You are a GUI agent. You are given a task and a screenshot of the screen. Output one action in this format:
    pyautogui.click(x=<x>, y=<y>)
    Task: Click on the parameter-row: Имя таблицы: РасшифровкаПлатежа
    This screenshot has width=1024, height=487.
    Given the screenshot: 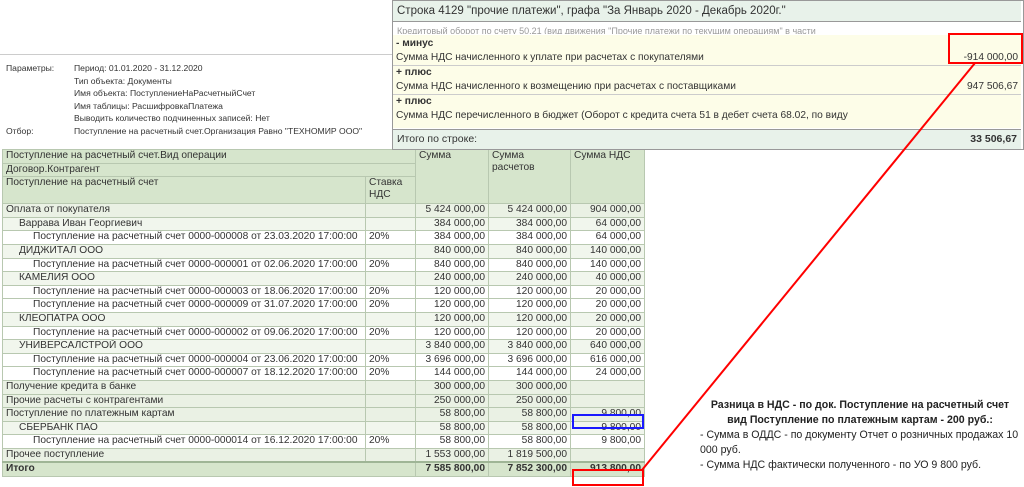 What is the action you would take?
    pyautogui.click(x=114, y=106)
    